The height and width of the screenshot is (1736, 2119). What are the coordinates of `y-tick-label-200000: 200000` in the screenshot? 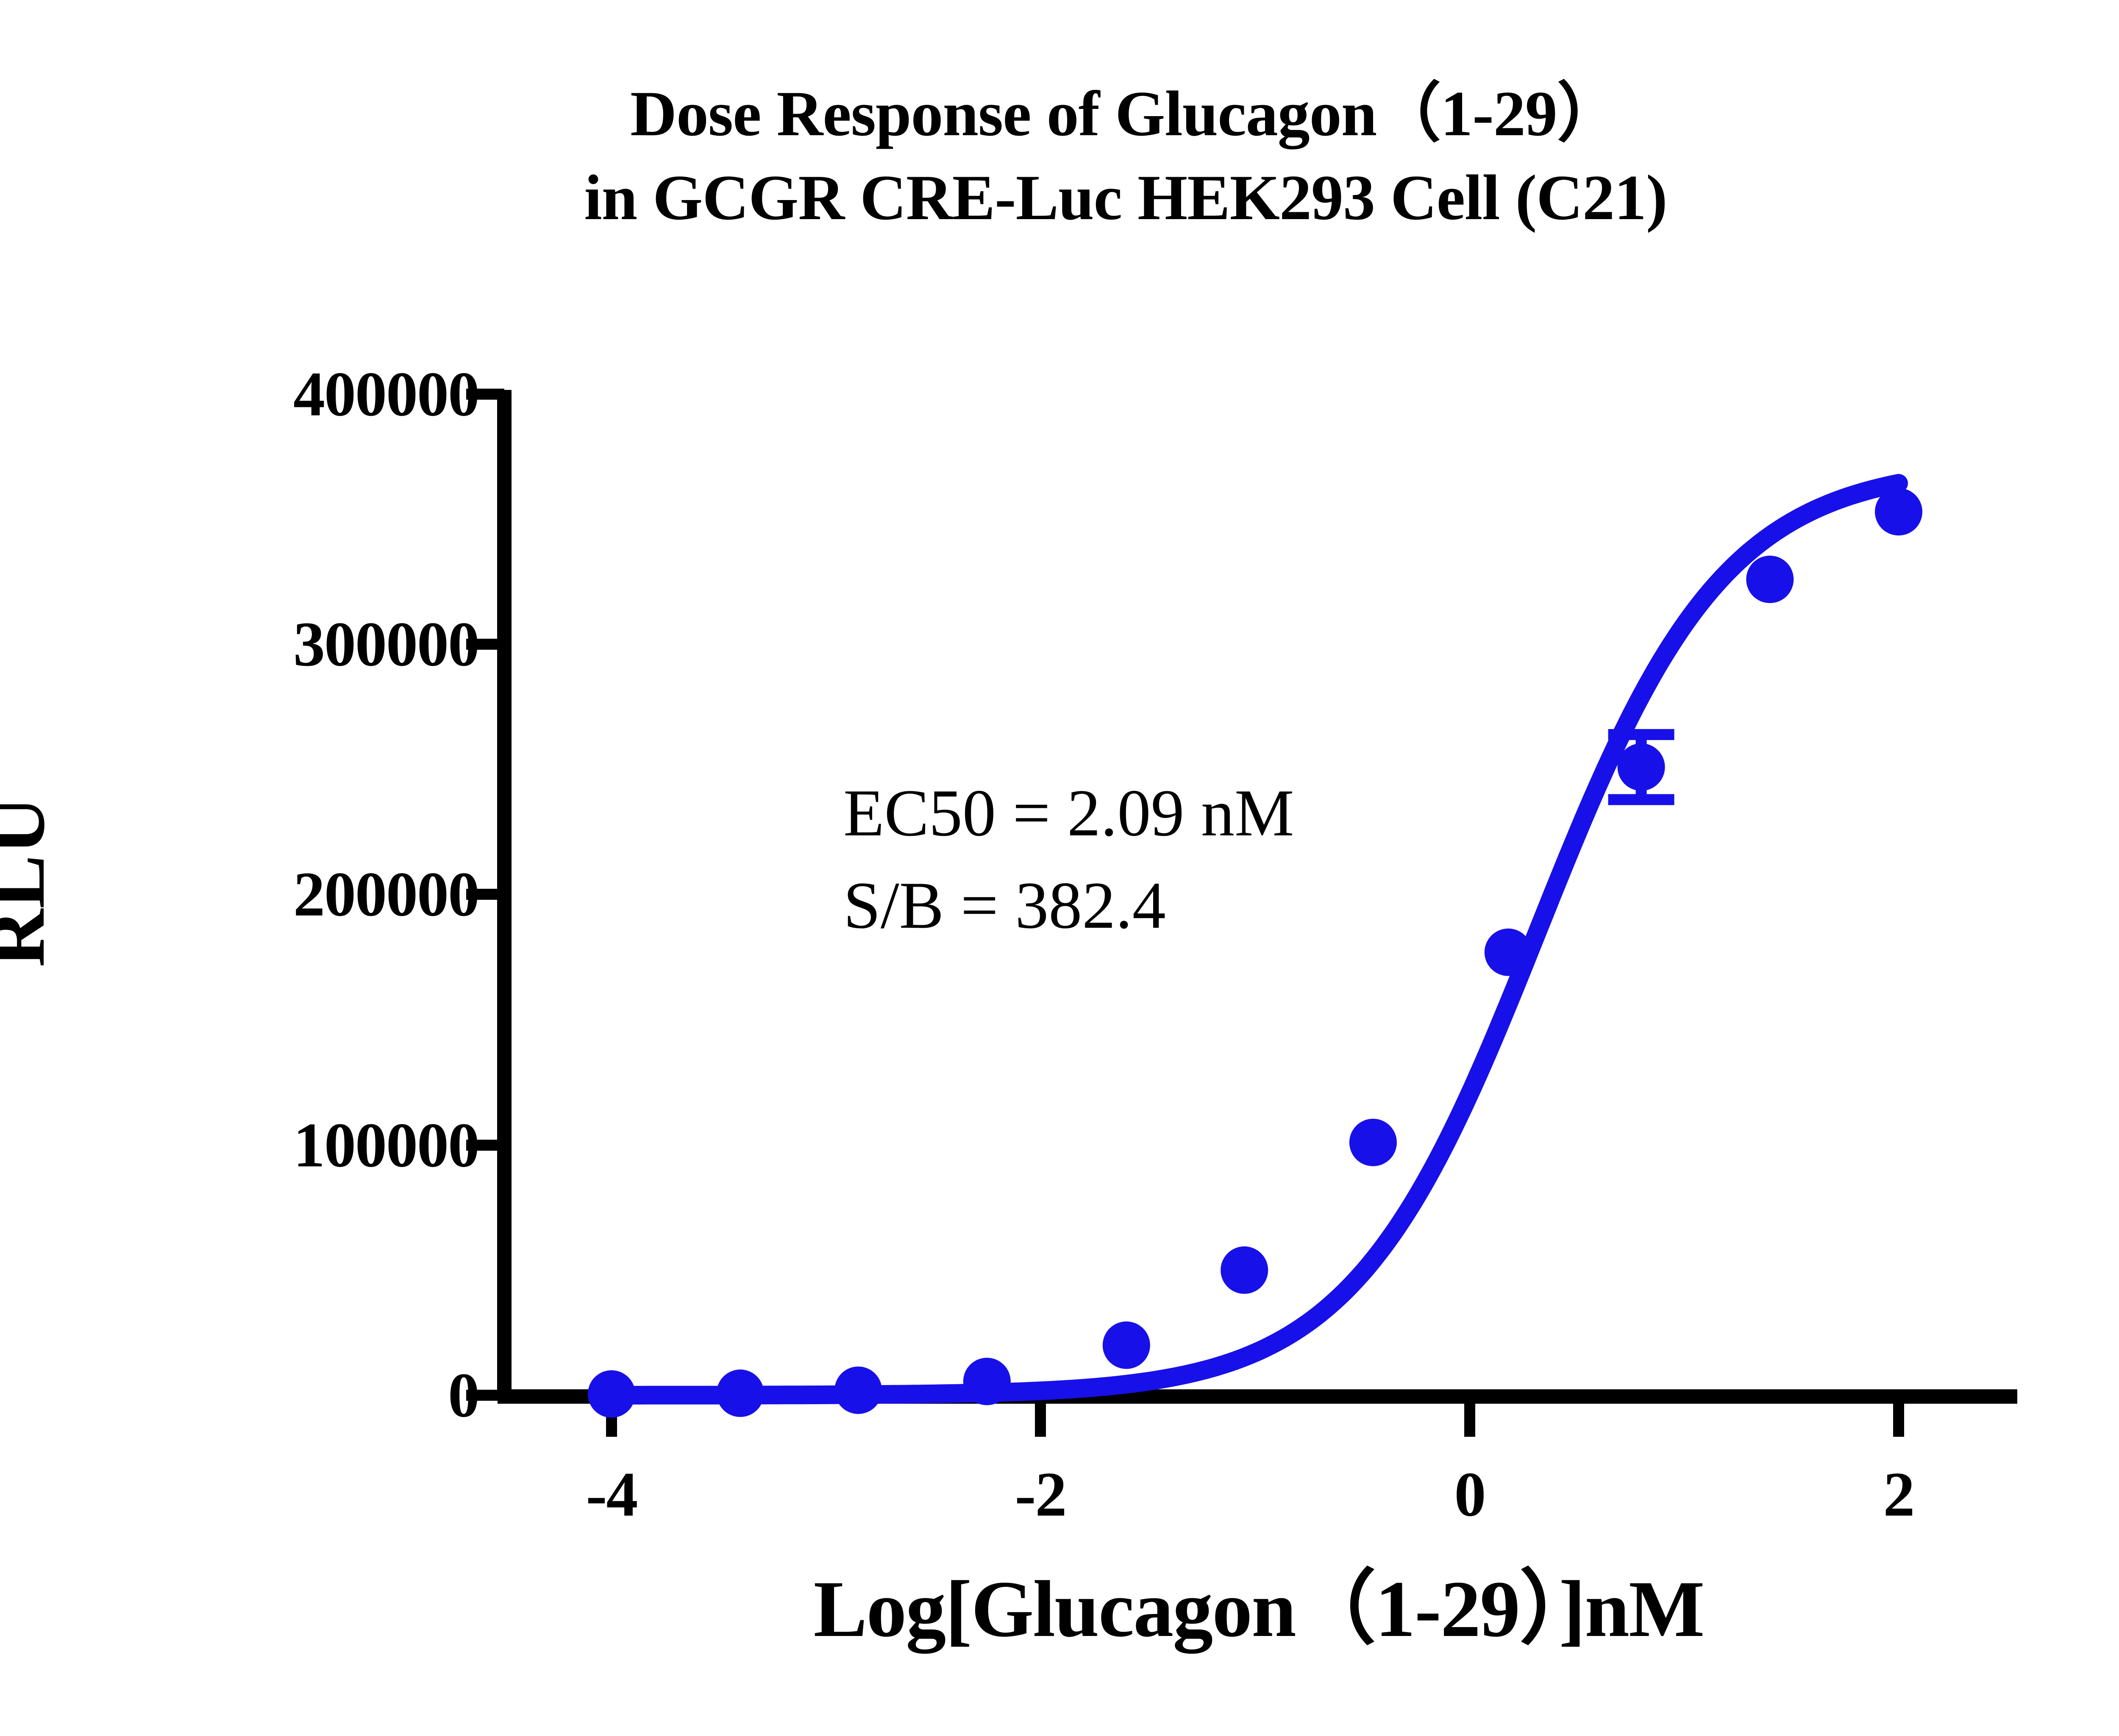 It's located at (387, 894).